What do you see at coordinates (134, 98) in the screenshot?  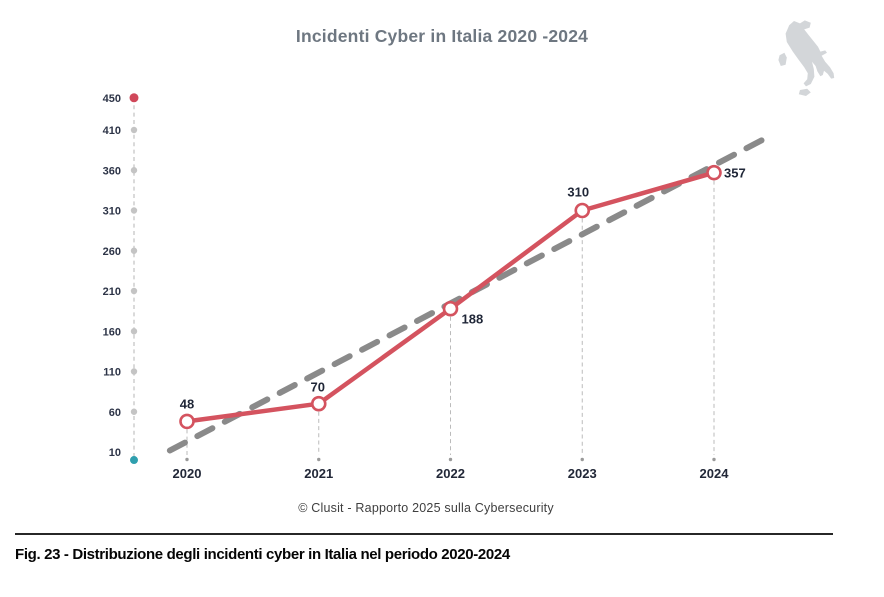 I see `y-axis-top-dot` at bounding box center [134, 98].